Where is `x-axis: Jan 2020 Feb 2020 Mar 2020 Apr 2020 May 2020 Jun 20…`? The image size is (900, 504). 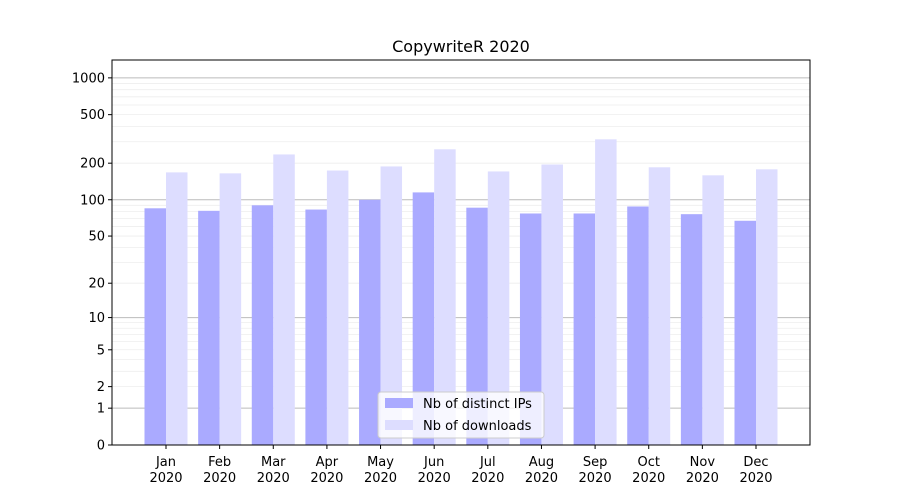 x-axis: Jan 2020 Feb 2020 Mar 2020 Apr 2020 May 2020 Jun 20… is located at coordinates (461, 465).